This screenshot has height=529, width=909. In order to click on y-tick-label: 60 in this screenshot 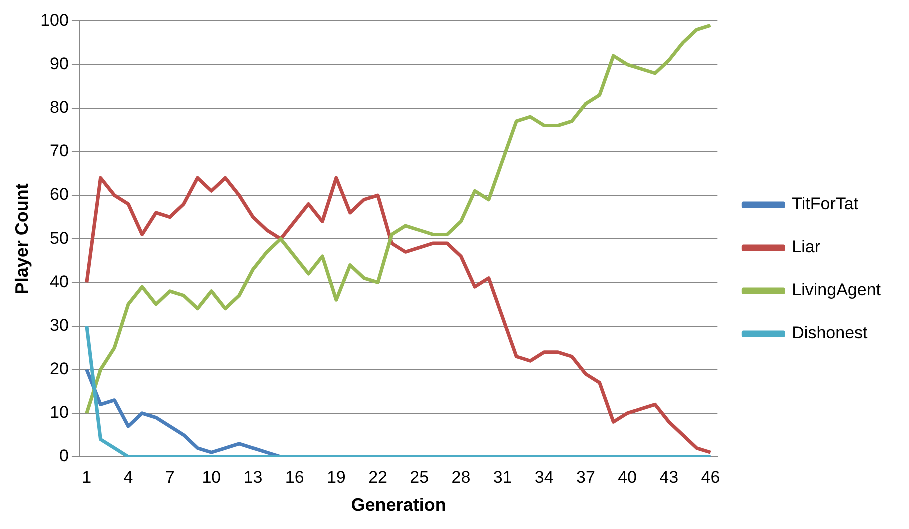, I will do `click(59, 194)`.